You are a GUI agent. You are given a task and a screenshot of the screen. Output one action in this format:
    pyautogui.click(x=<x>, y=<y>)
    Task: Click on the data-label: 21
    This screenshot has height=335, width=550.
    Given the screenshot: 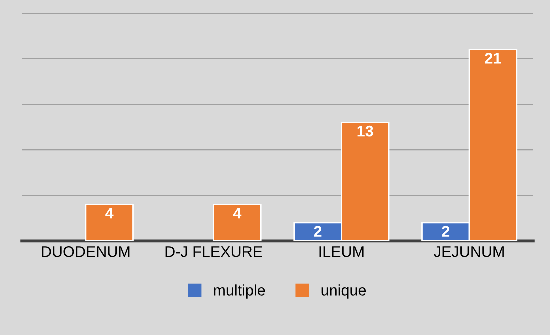 What is the action you would take?
    pyautogui.click(x=493, y=58)
    